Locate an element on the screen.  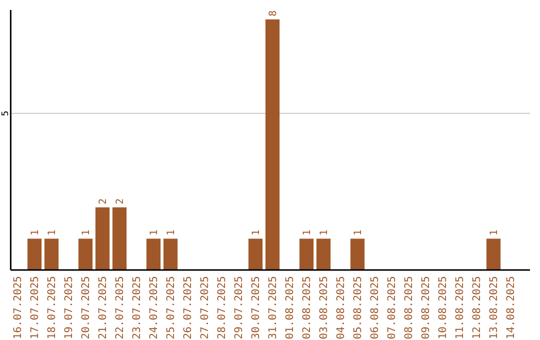
x-tick-label: 06.08.2025 is located at coordinates (375, 308).